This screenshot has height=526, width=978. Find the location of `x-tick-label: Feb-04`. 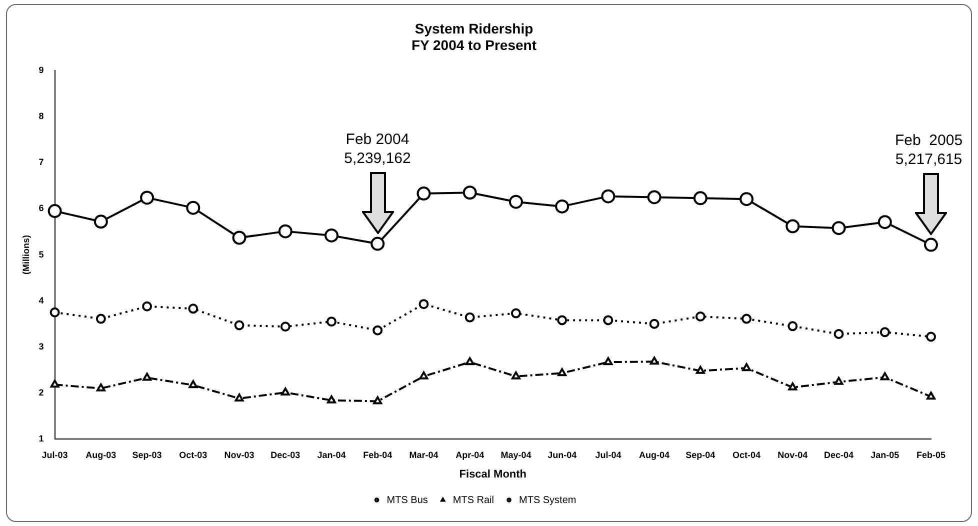

x-tick-label: Feb-04 is located at coordinates (377, 455).